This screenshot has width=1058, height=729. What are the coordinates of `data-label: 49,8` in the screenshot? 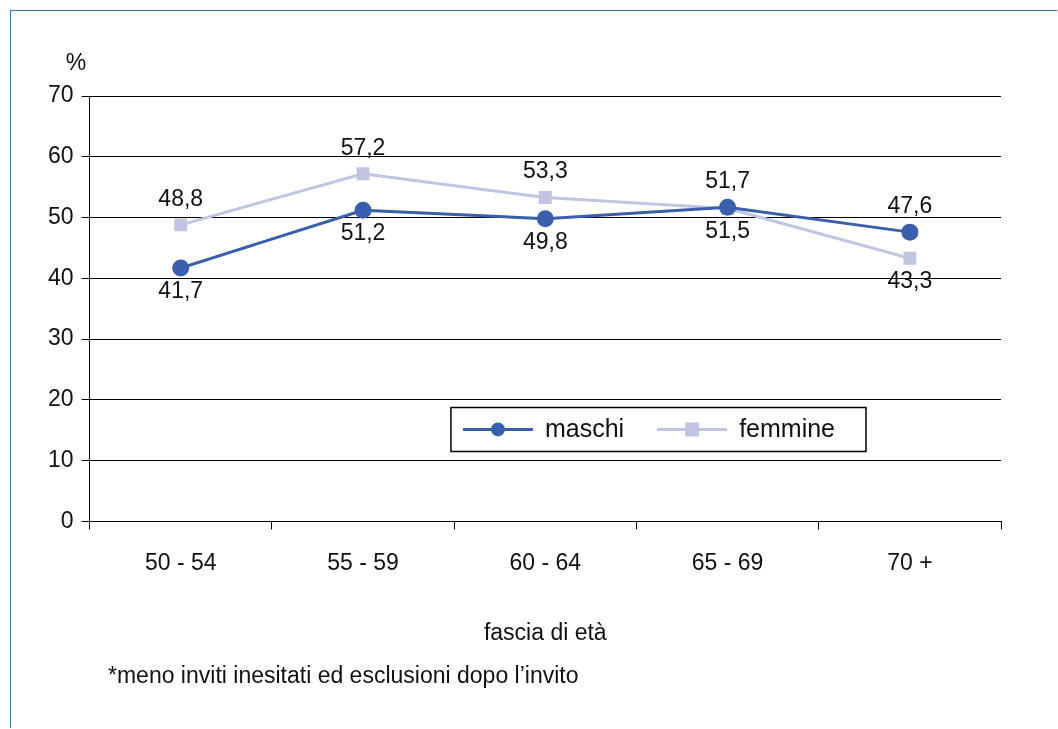 It's located at (545, 240).